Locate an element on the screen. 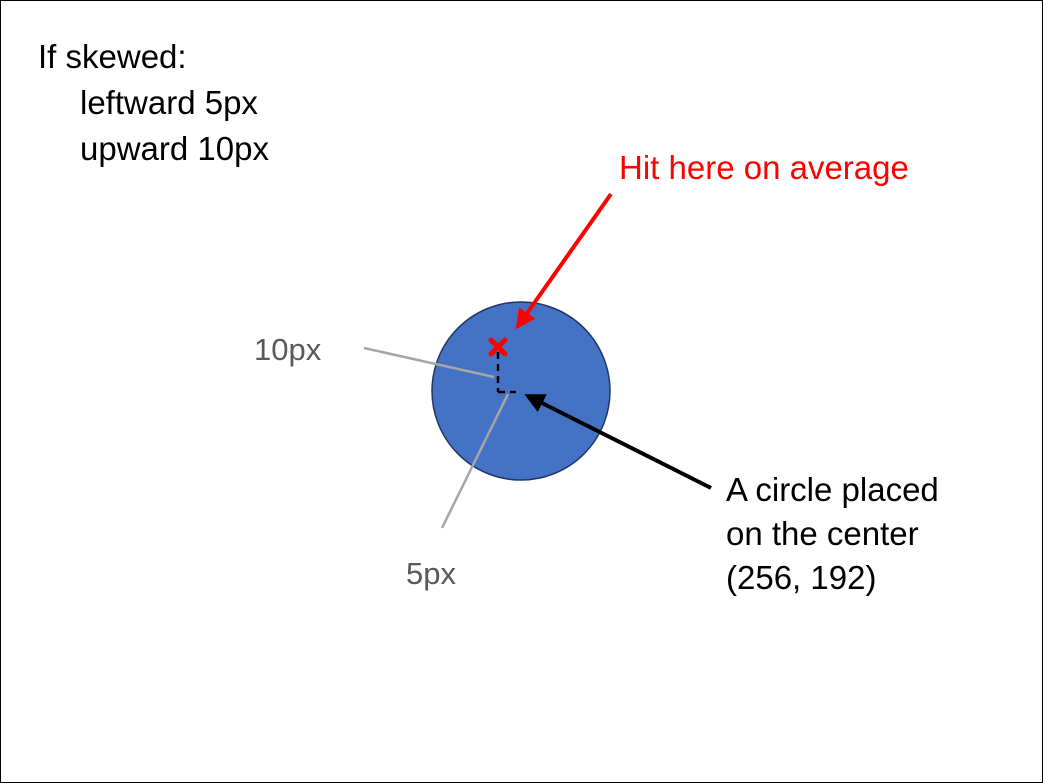 Image resolution: width=1043 pixels, height=783 pixels. leader-line-5px is located at coordinates (475, 461).